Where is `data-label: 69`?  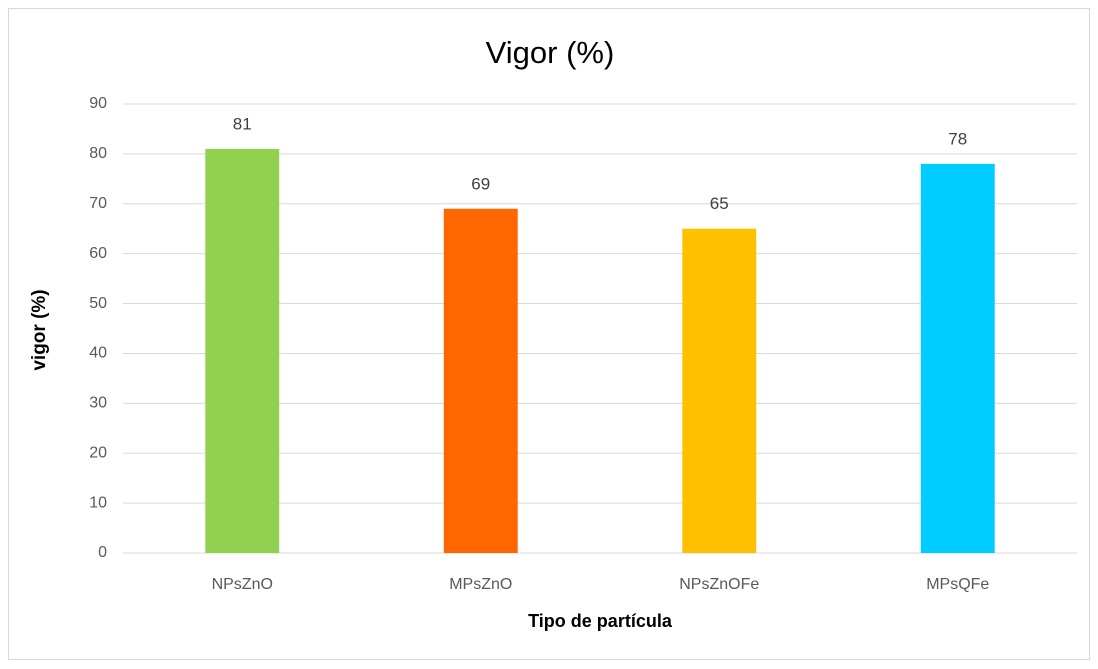 data-label: 69 is located at coordinates (480, 183).